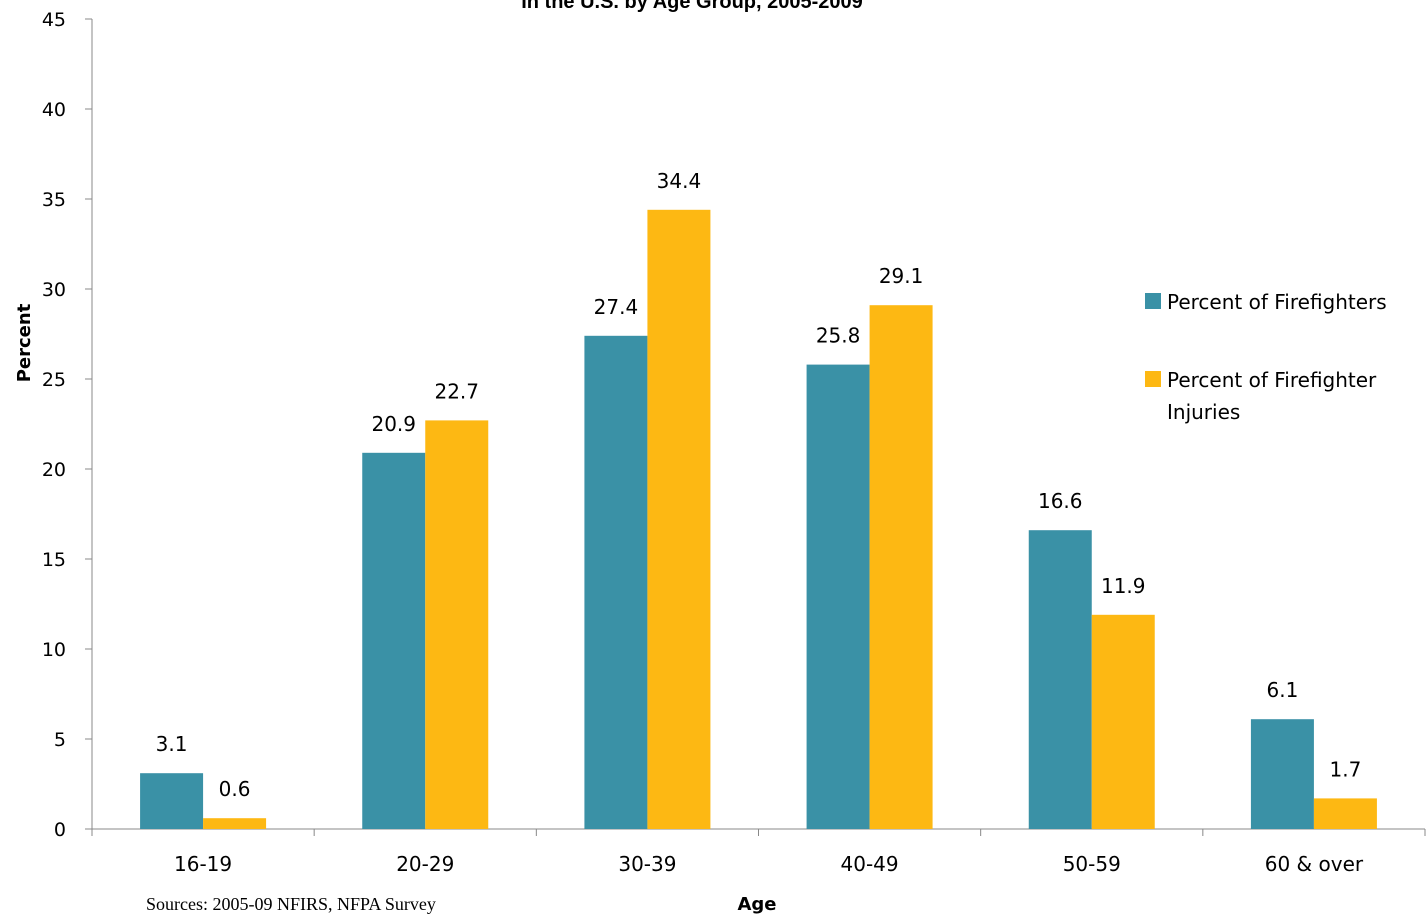 Image resolution: width=1428 pixels, height=924 pixels. What do you see at coordinates (54, 560) in the screenshot?
I see `y-tick-label: 15` at bounding box center [54, 560].